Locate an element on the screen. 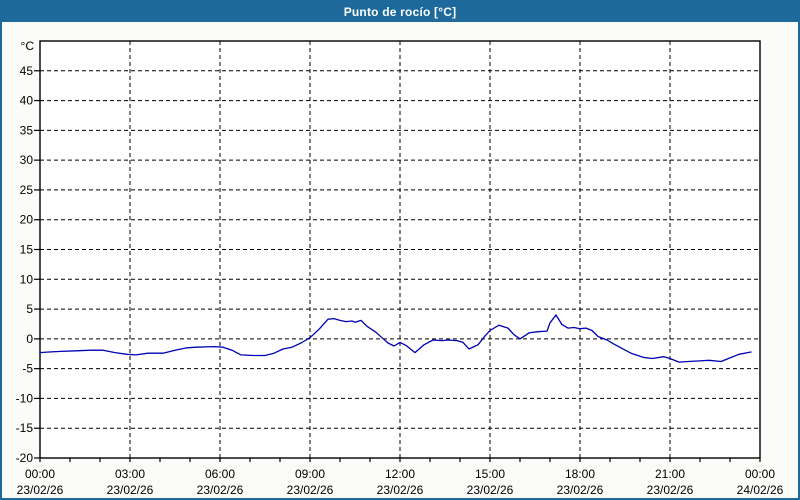 The image size is (800, 500). y-tick-label: 10 is located at coordinates (27, 279).